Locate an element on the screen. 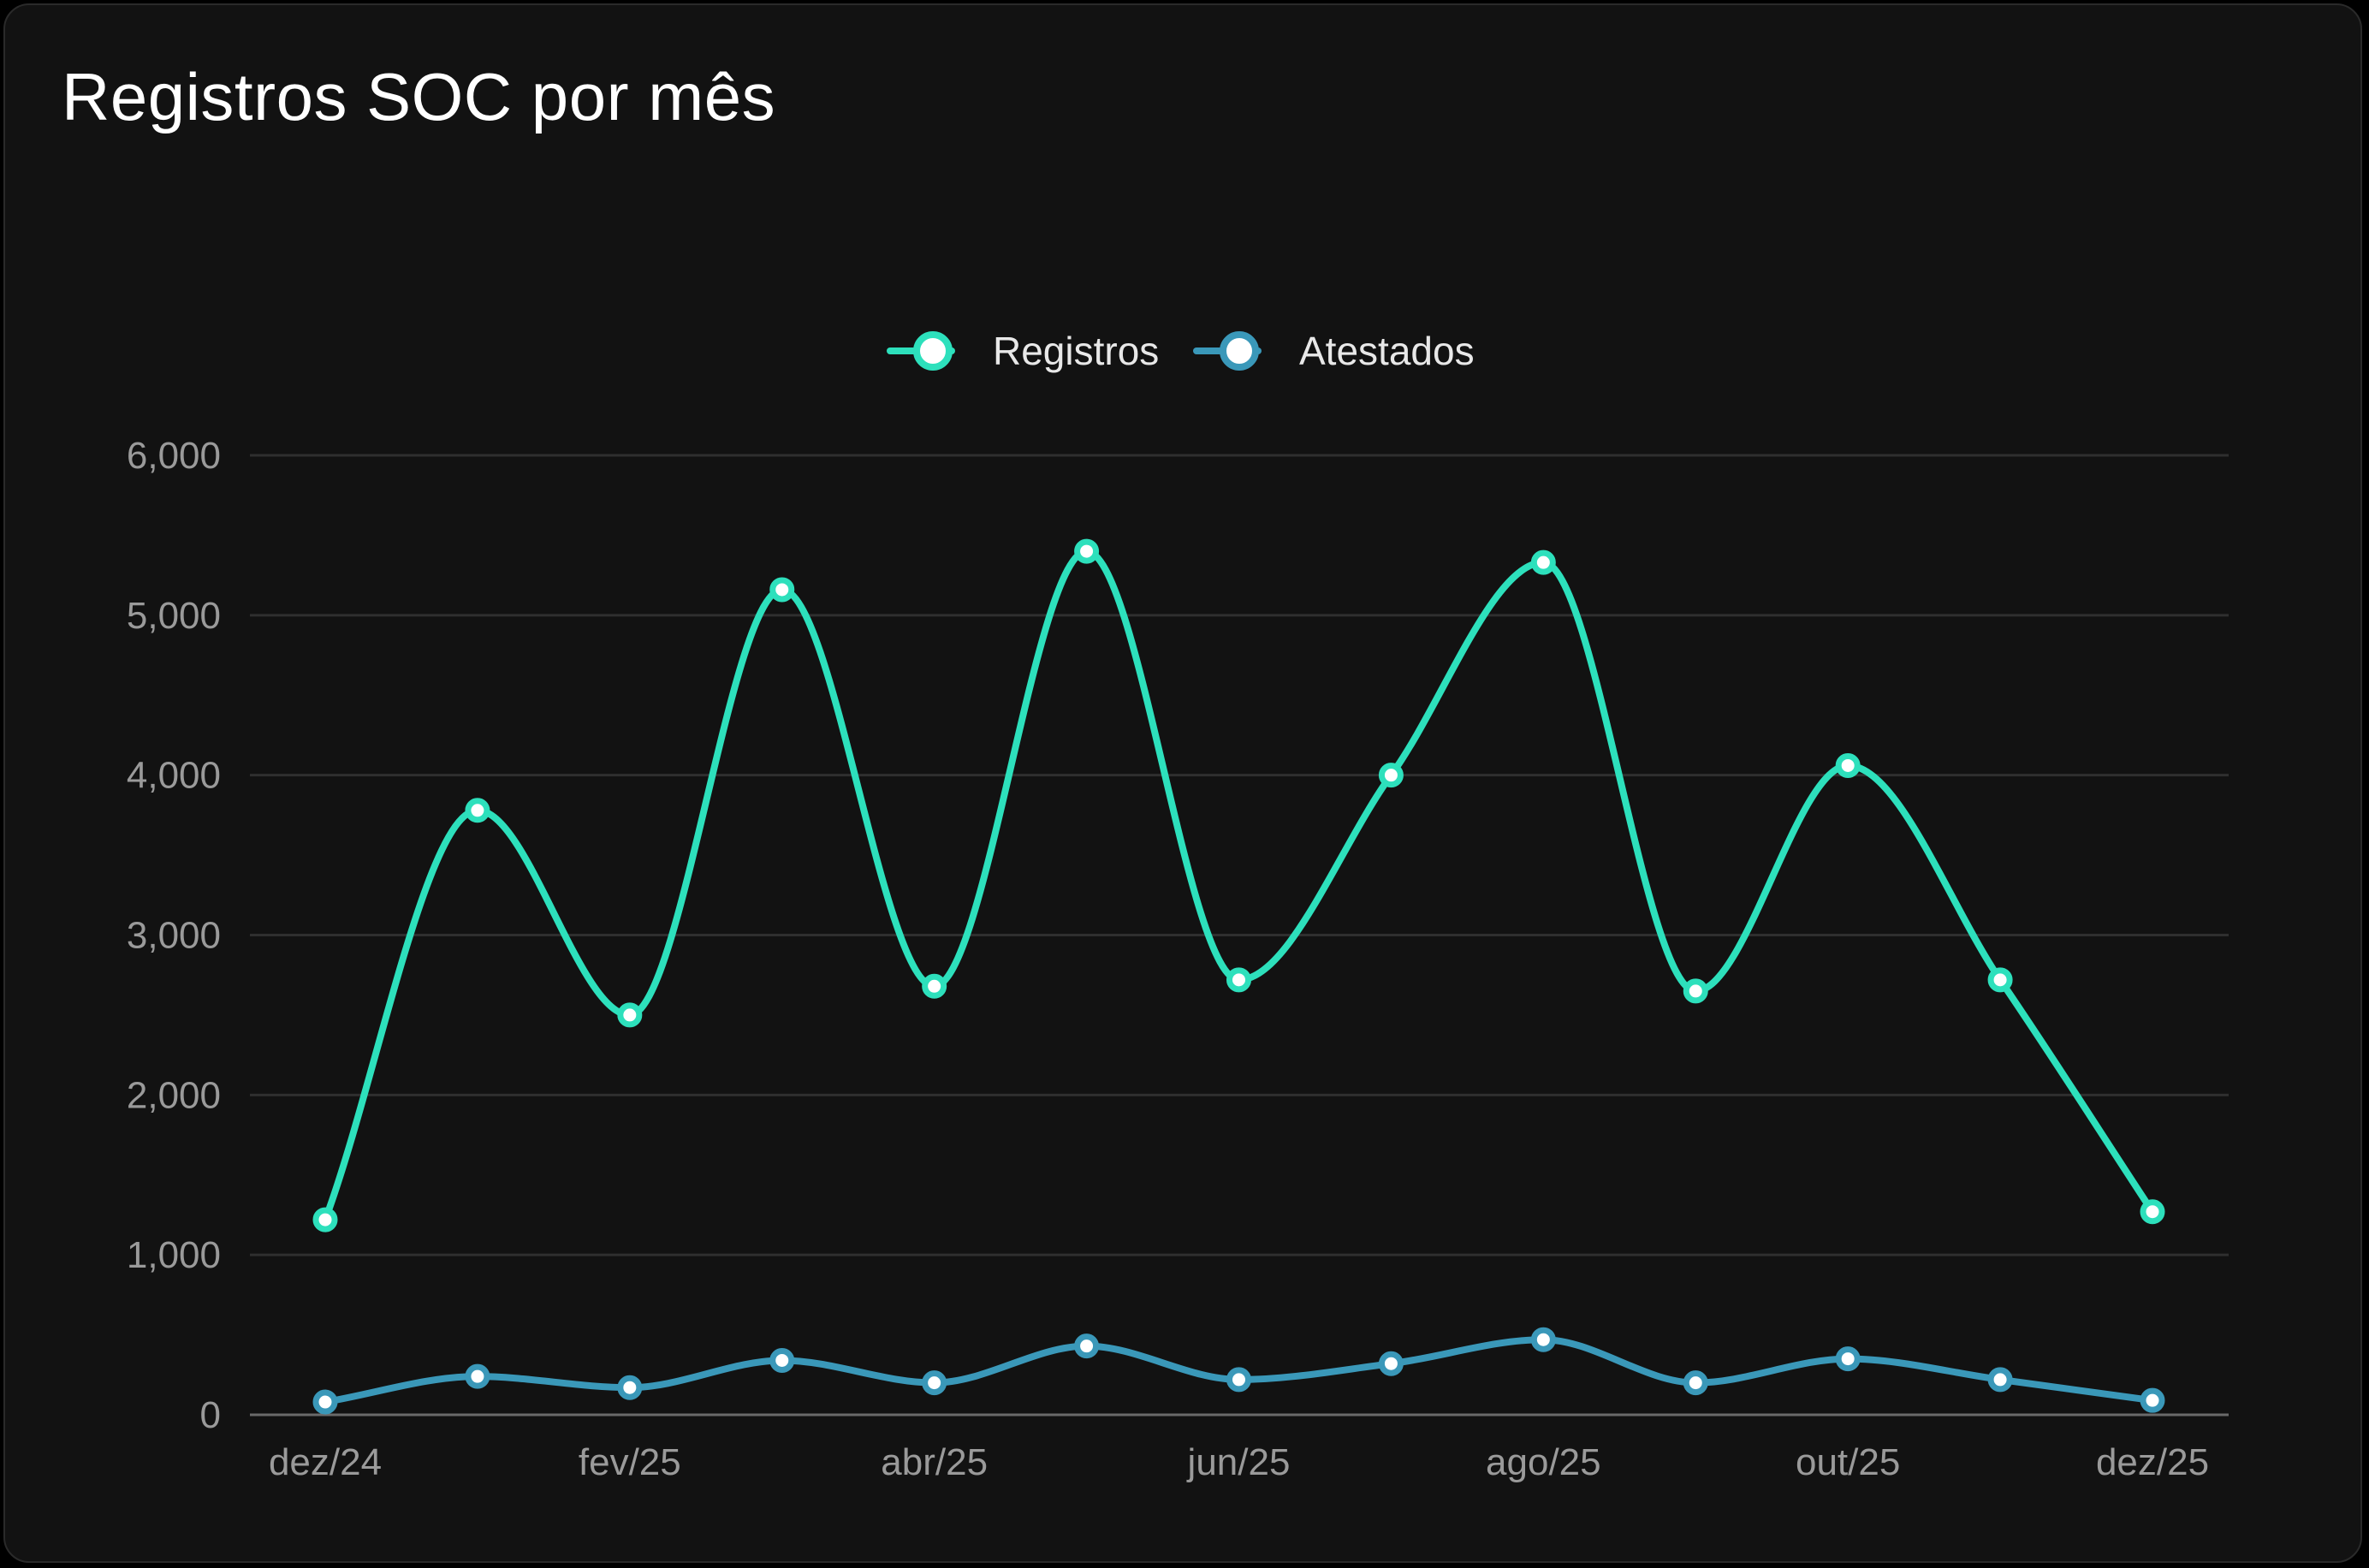 This screenshot has height=1568, width=2369. y-tick-label: 2,000 is located at coordinates (174, 1095).